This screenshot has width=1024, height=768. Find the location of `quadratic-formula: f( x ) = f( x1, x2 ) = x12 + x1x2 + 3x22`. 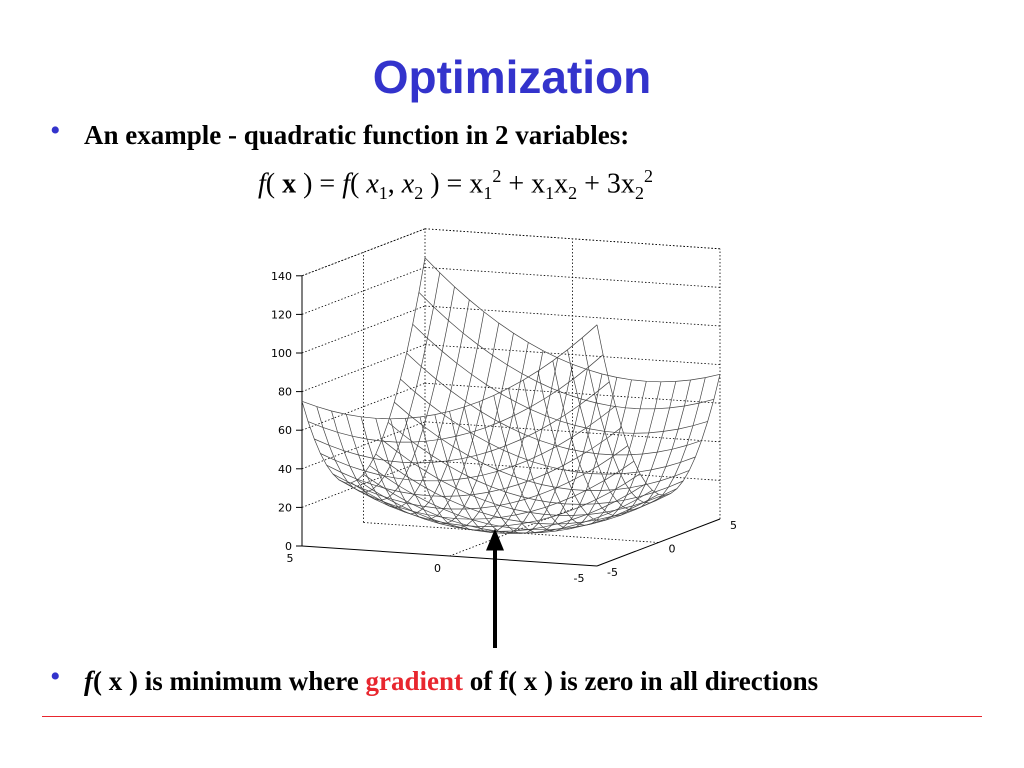

quadratic-formula: f( x ) = f( x1, x2 ) = x12 + x1x2 + 3x22 is located at coordinates (455, 185).